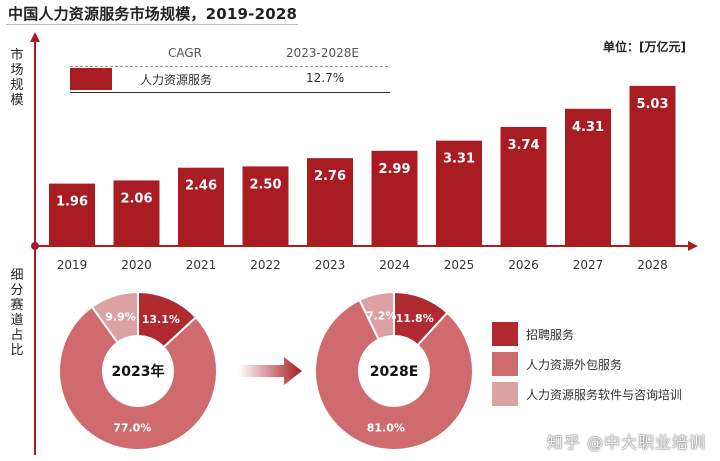  I want to click on chart-title: 中国人力资源服务市场规模，2019-2028, so click(153, 14).